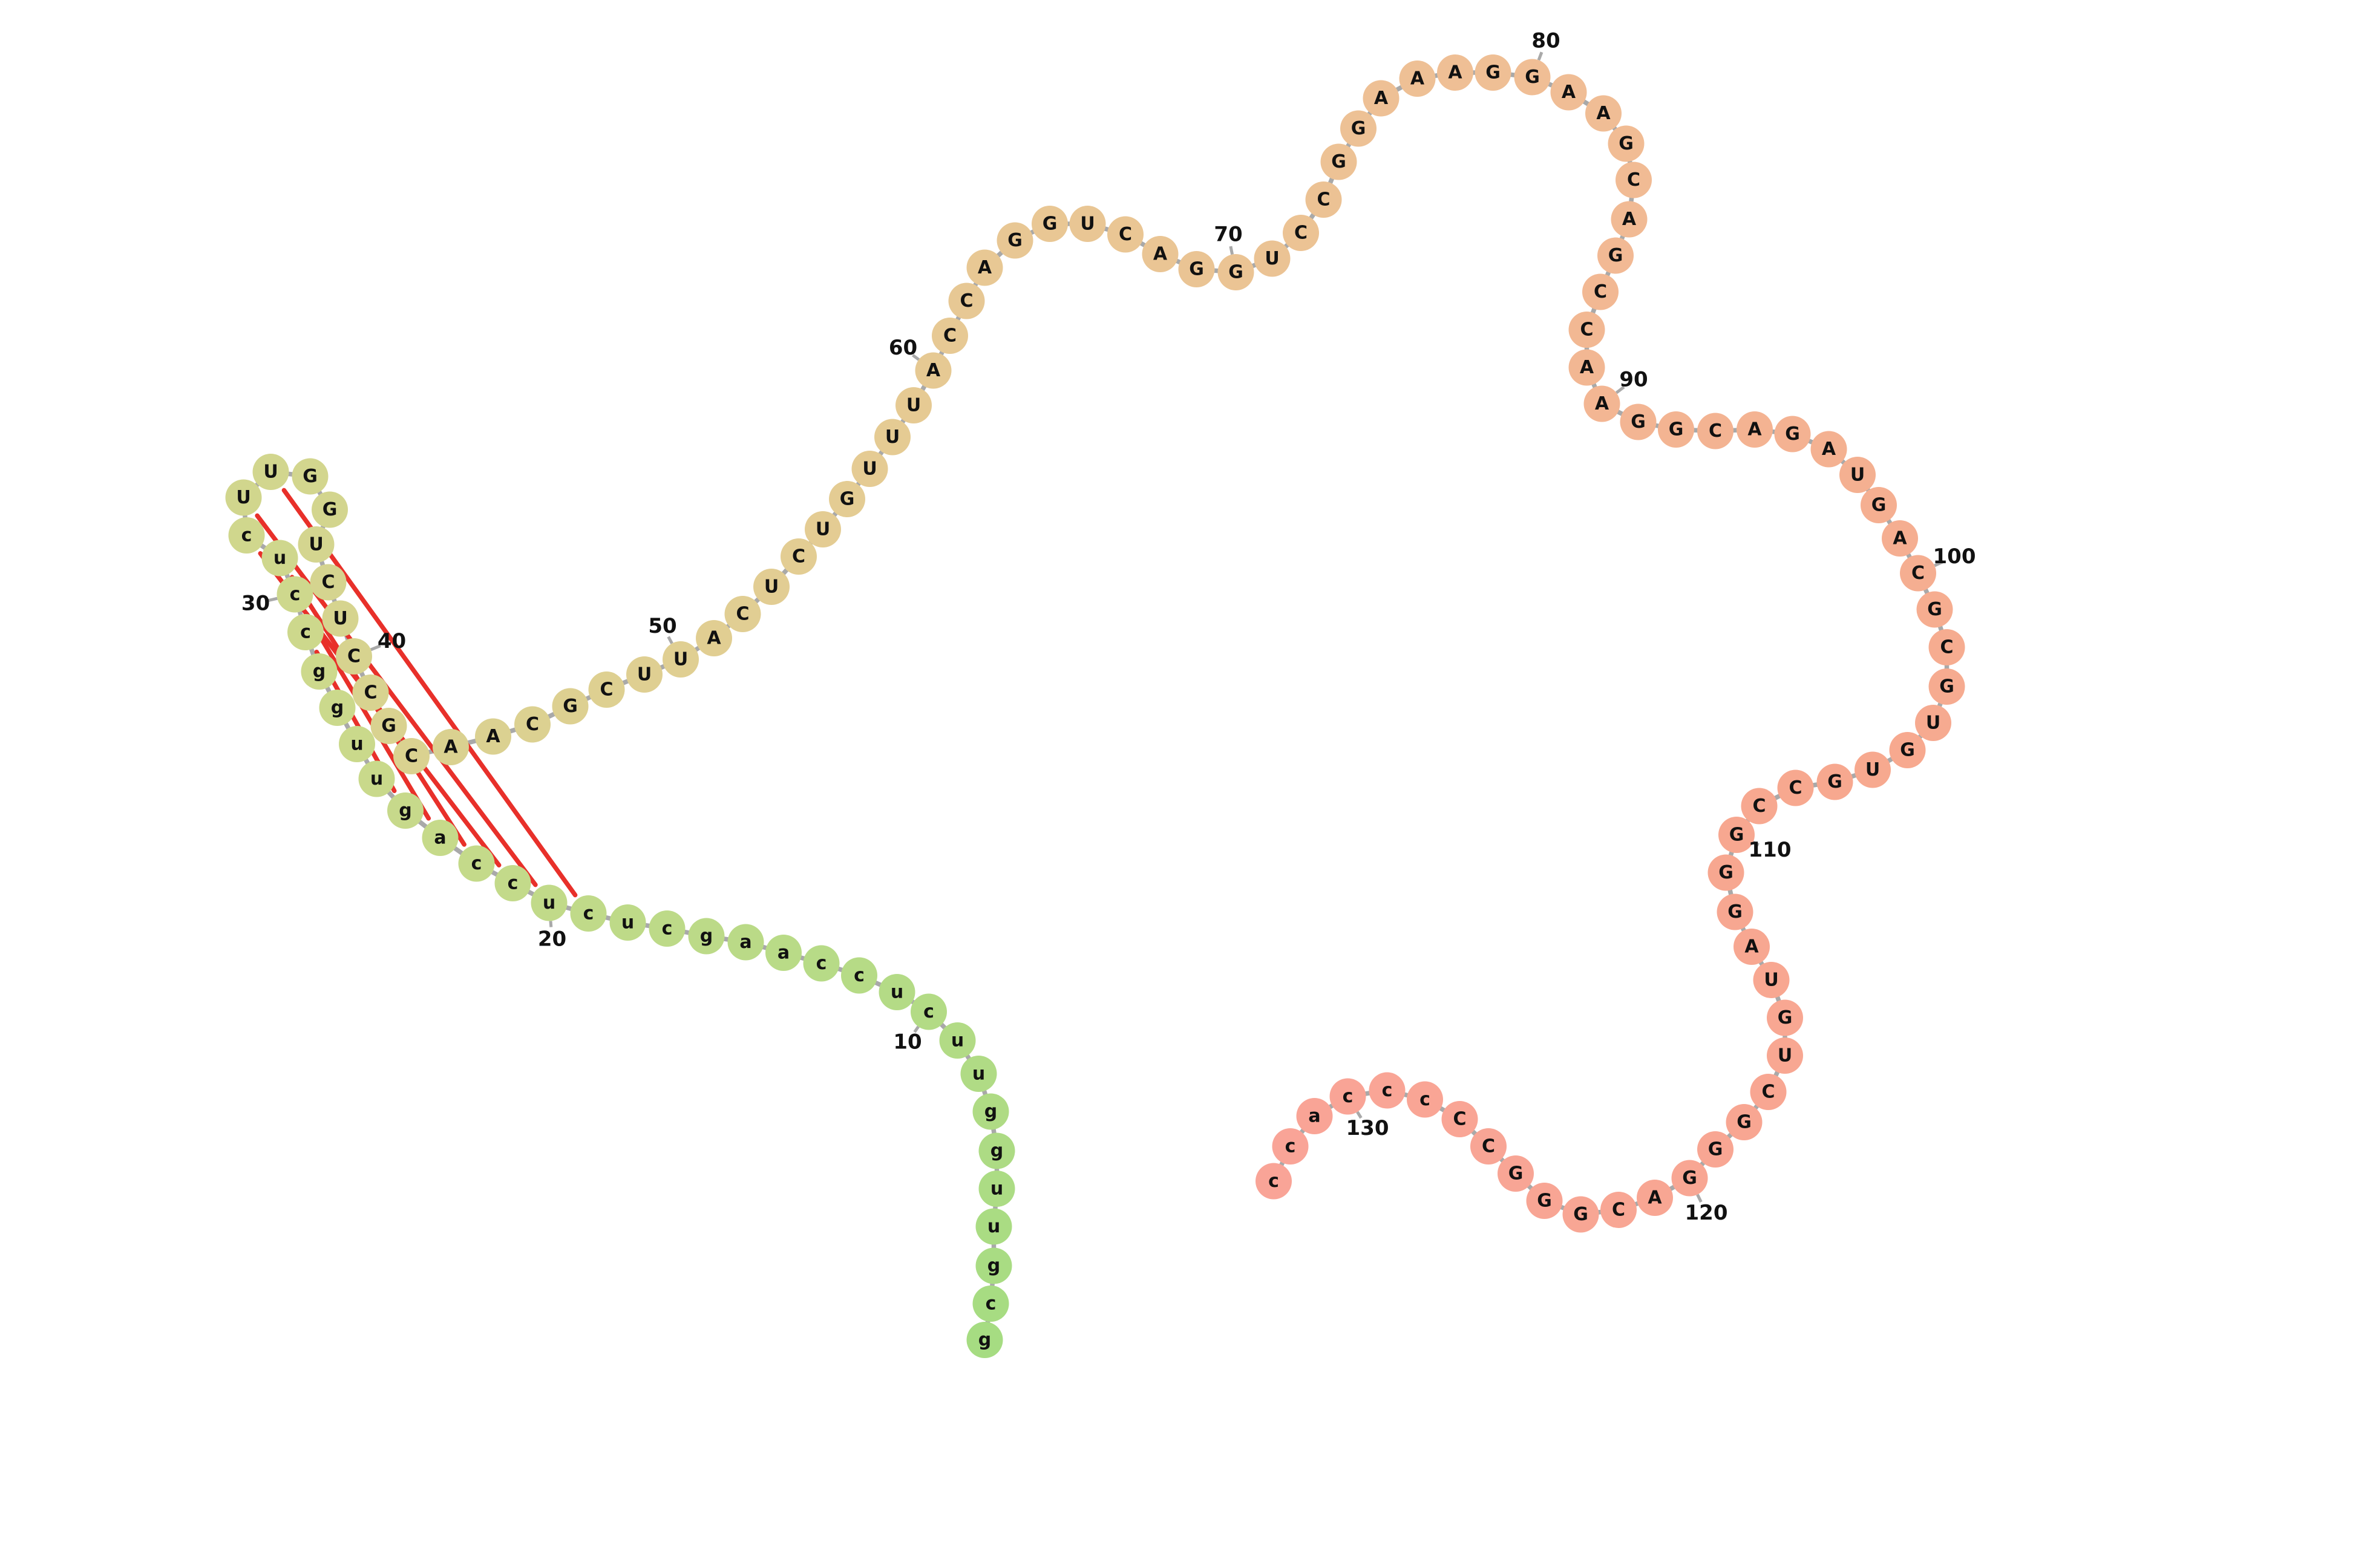 This screenshot has width=2367, height=1568. I want to click on nucleotide: u, so click(549, 903).